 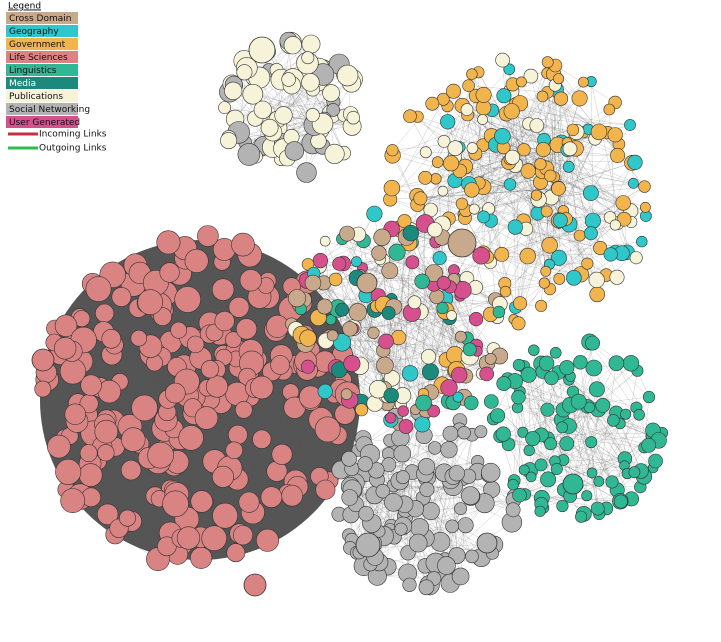 I want to click on hub-node, so click(x=487, y=543).